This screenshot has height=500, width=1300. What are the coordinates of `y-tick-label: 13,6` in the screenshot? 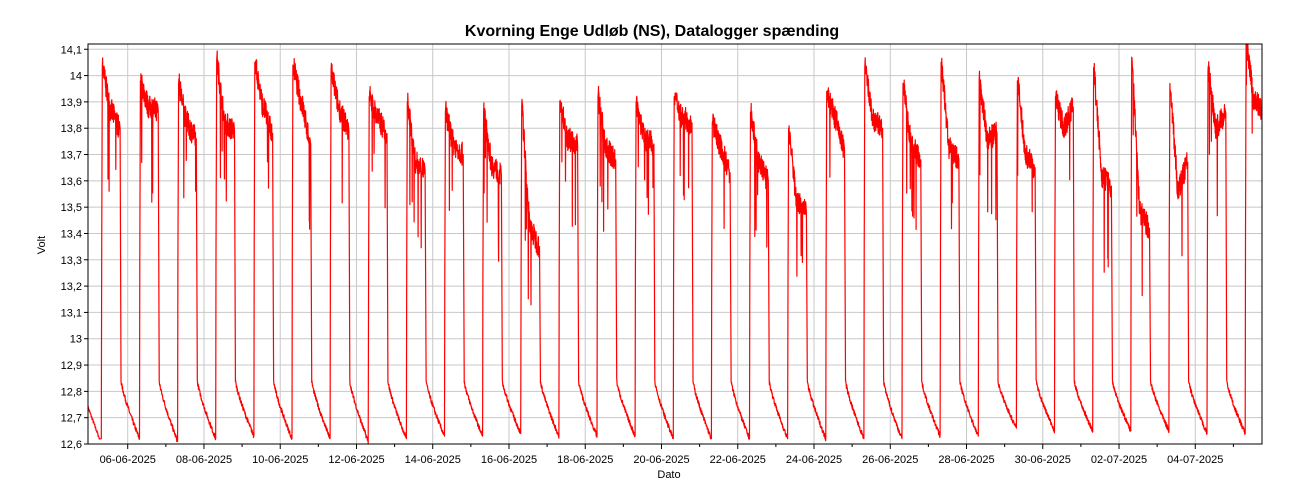 It's located at (71, 182).